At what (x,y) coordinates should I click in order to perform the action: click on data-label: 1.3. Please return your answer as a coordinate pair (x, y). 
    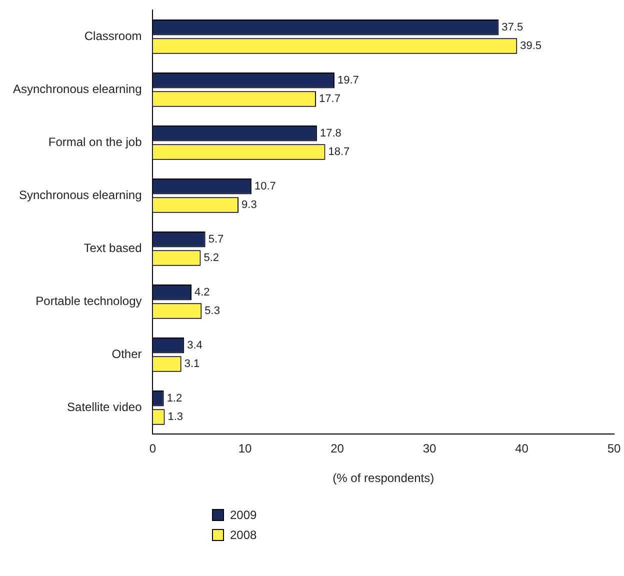
    Looking at the image, I should click on (176, 417).